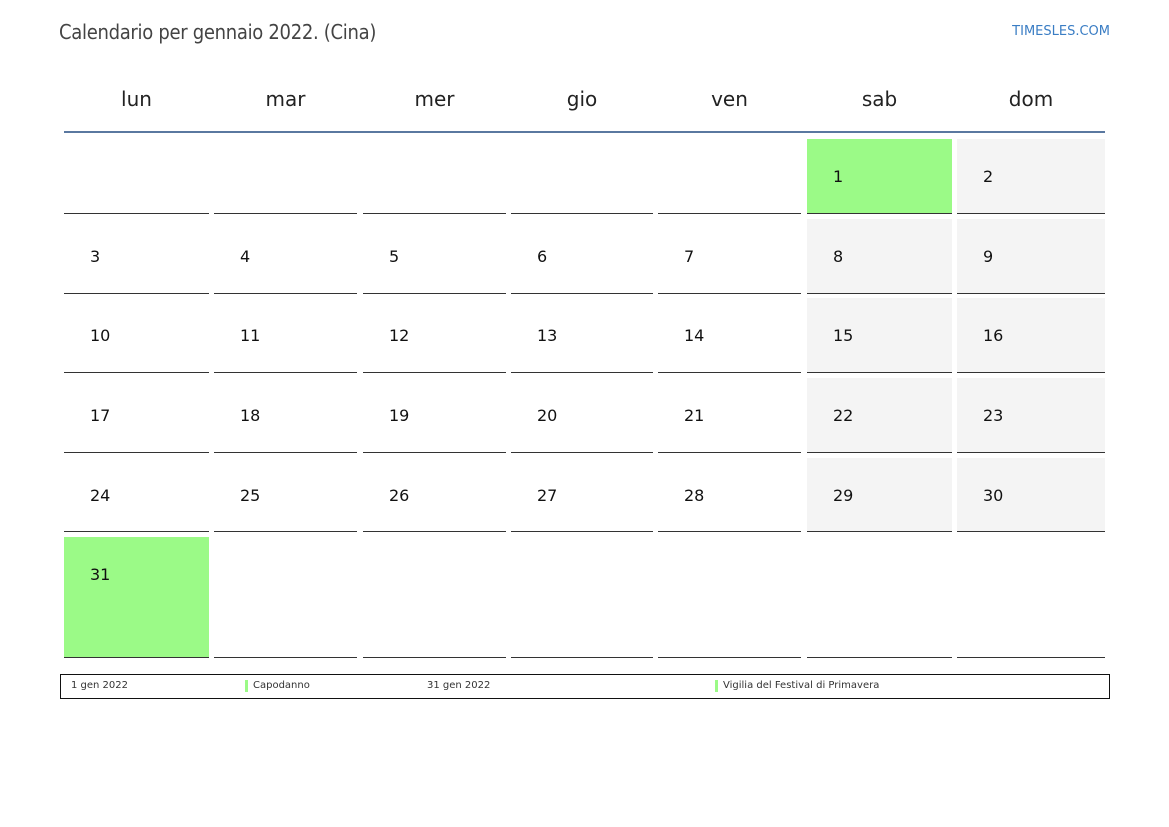 This screenshot has height=827, width=1169. Describe the element at coordinates (434, 495) in the screenshot. I see `day-cell: 26` at that location.